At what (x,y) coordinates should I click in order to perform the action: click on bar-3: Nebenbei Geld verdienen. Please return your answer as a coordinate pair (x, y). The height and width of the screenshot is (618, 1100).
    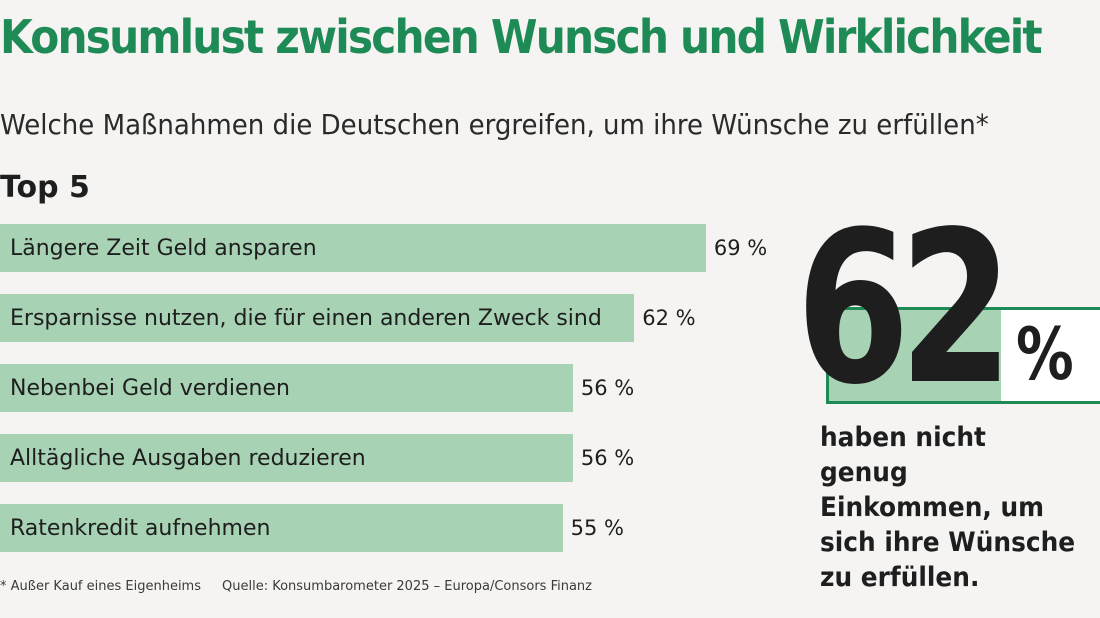
    Looking at the image, I should click on (286, 388).